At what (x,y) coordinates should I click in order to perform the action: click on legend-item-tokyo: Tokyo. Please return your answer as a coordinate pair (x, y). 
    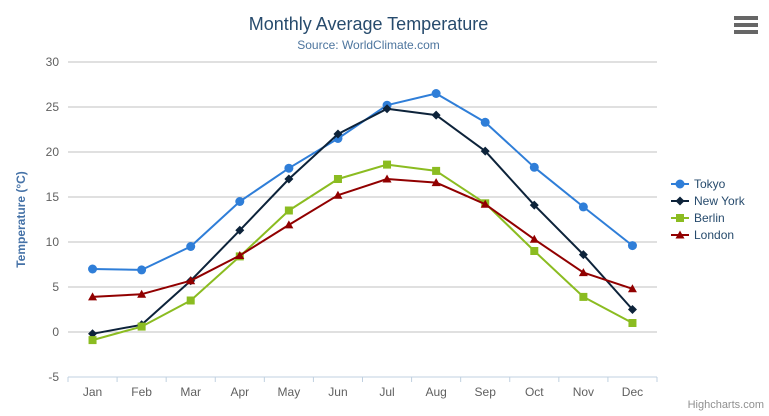
    Looking at the image, I should click on (719, 184).